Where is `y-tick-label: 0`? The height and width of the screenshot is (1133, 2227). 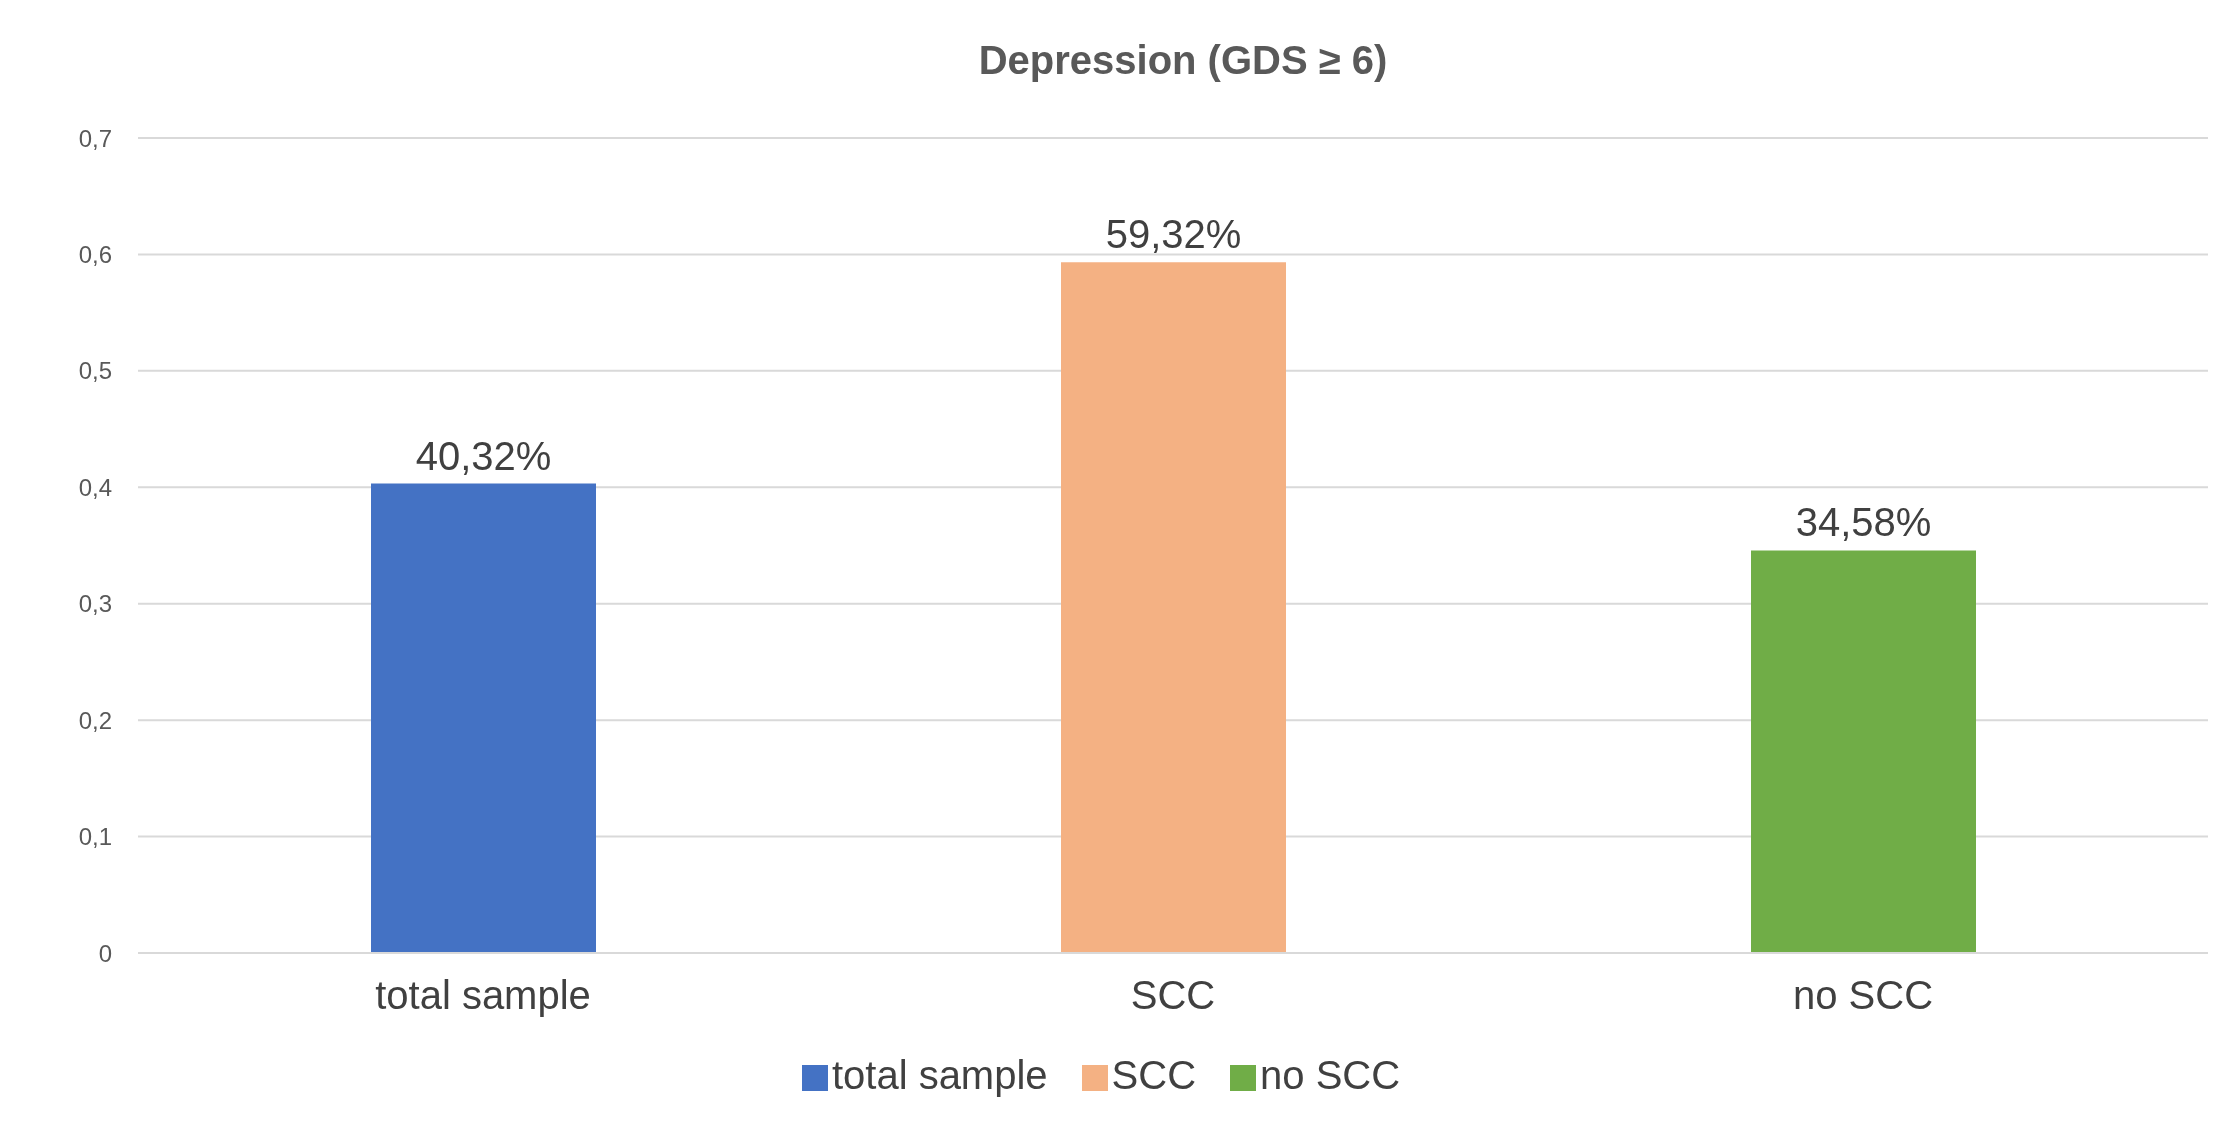
y-tick-label: 0 is located at coordinates (105, 953).